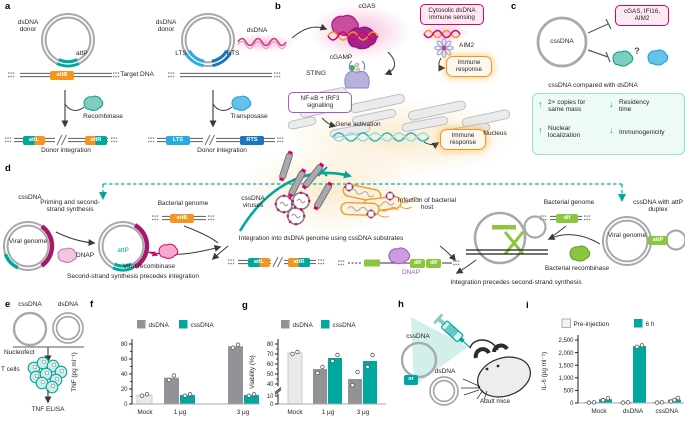 The image size is (685, 423). I want to click on priming-label: Priming and second-strand synthesis, so click(70, 206).